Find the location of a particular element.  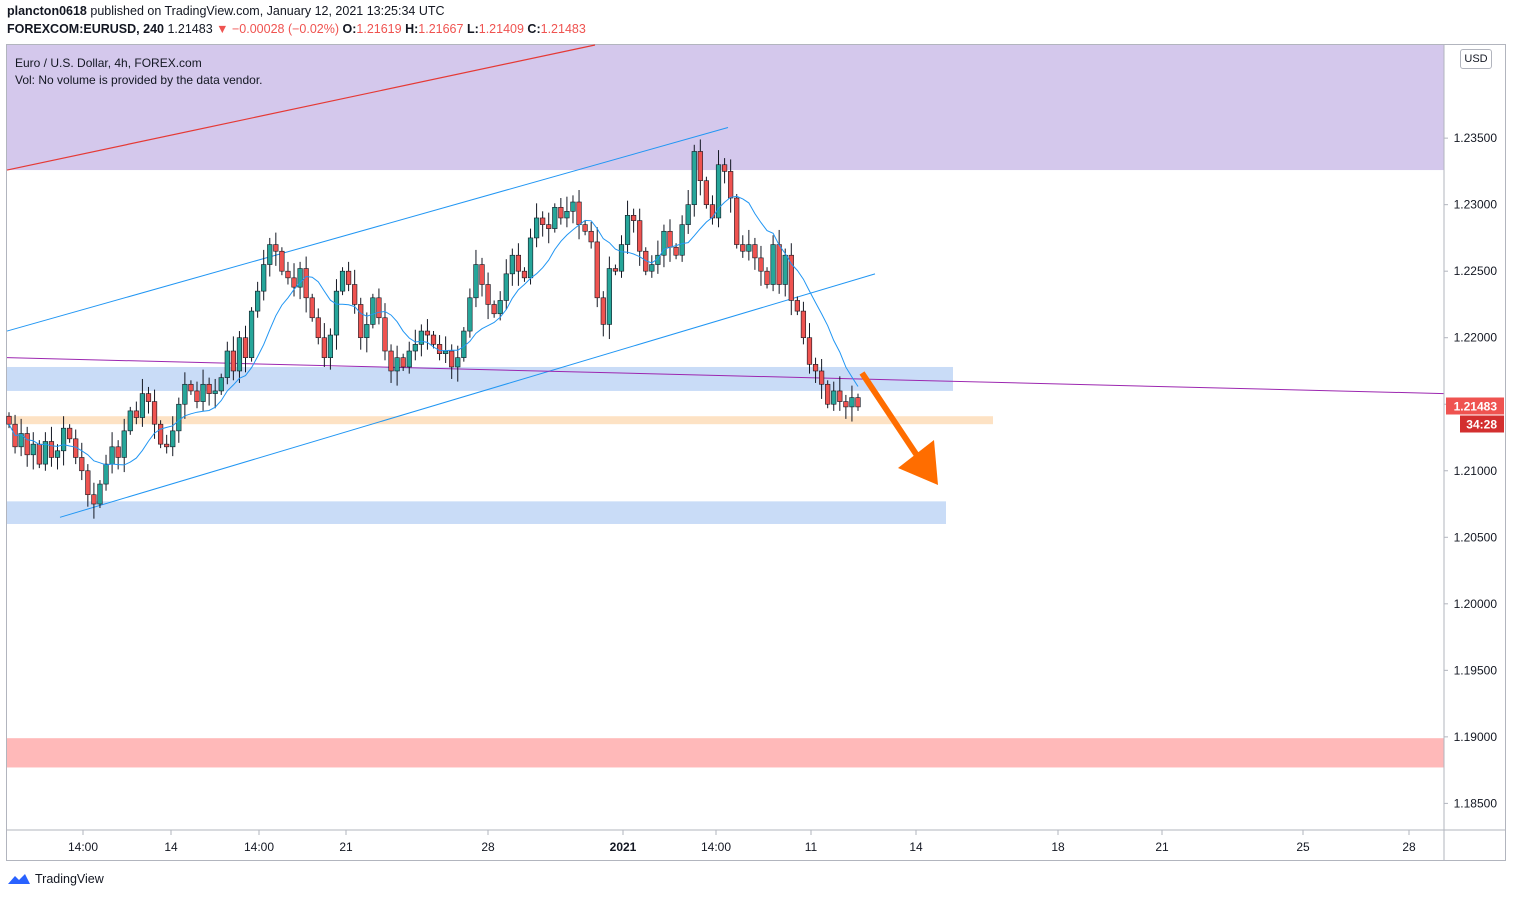

footer-brand: TradingView is located at coordinates (55, 879).